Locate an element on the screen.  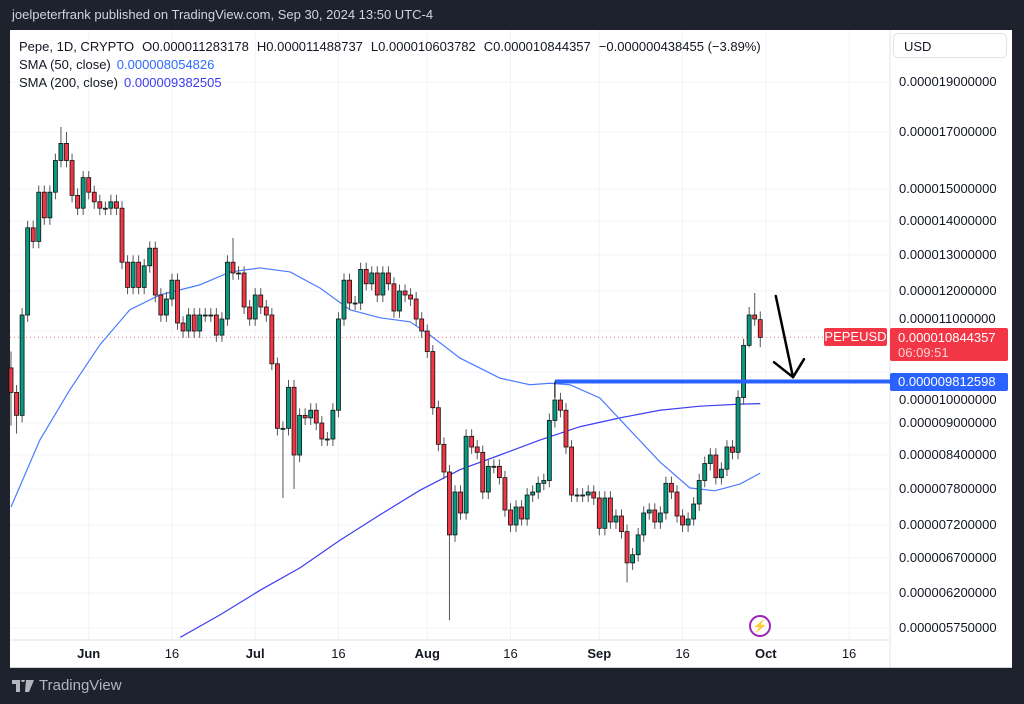
last-price-tag: 0.000010844357 06:09:51 is located at coordinates (949, 345).